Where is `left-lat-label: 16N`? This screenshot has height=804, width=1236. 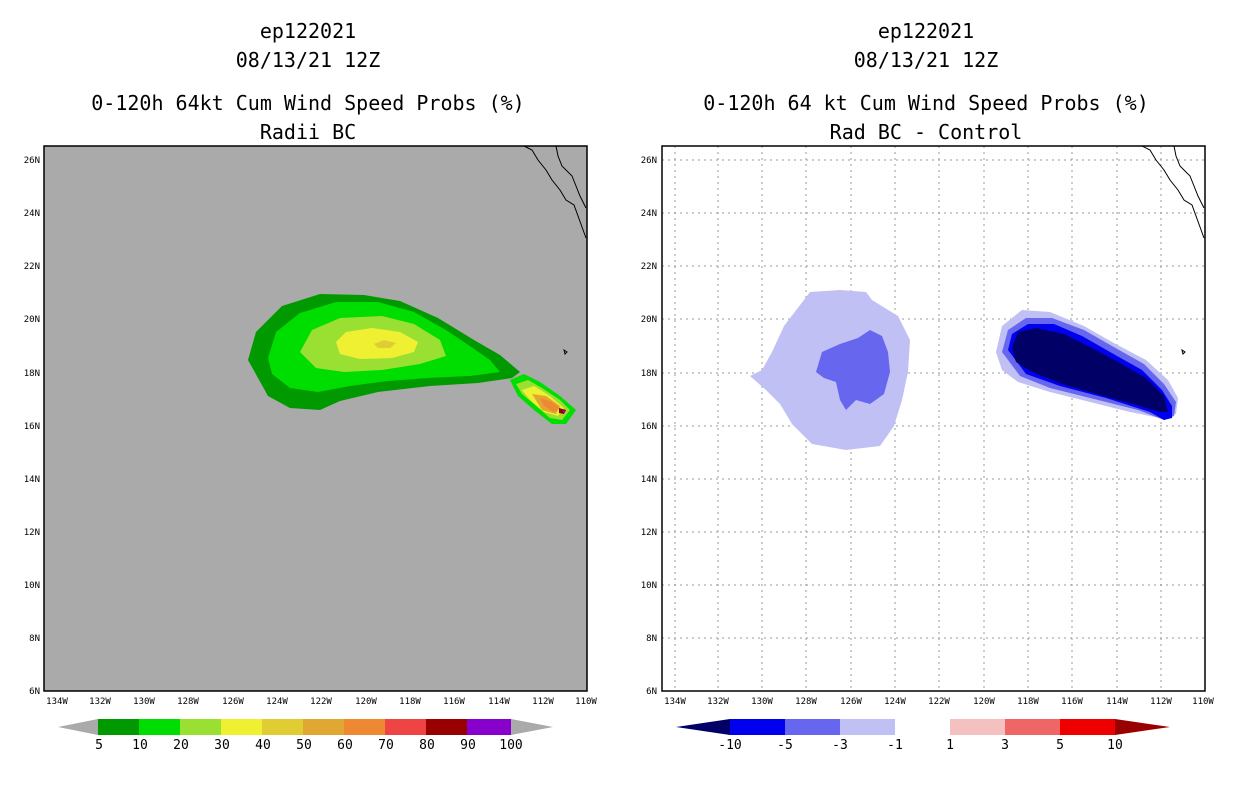 left-lat-label: 16N is located at coordinates (32, 427).